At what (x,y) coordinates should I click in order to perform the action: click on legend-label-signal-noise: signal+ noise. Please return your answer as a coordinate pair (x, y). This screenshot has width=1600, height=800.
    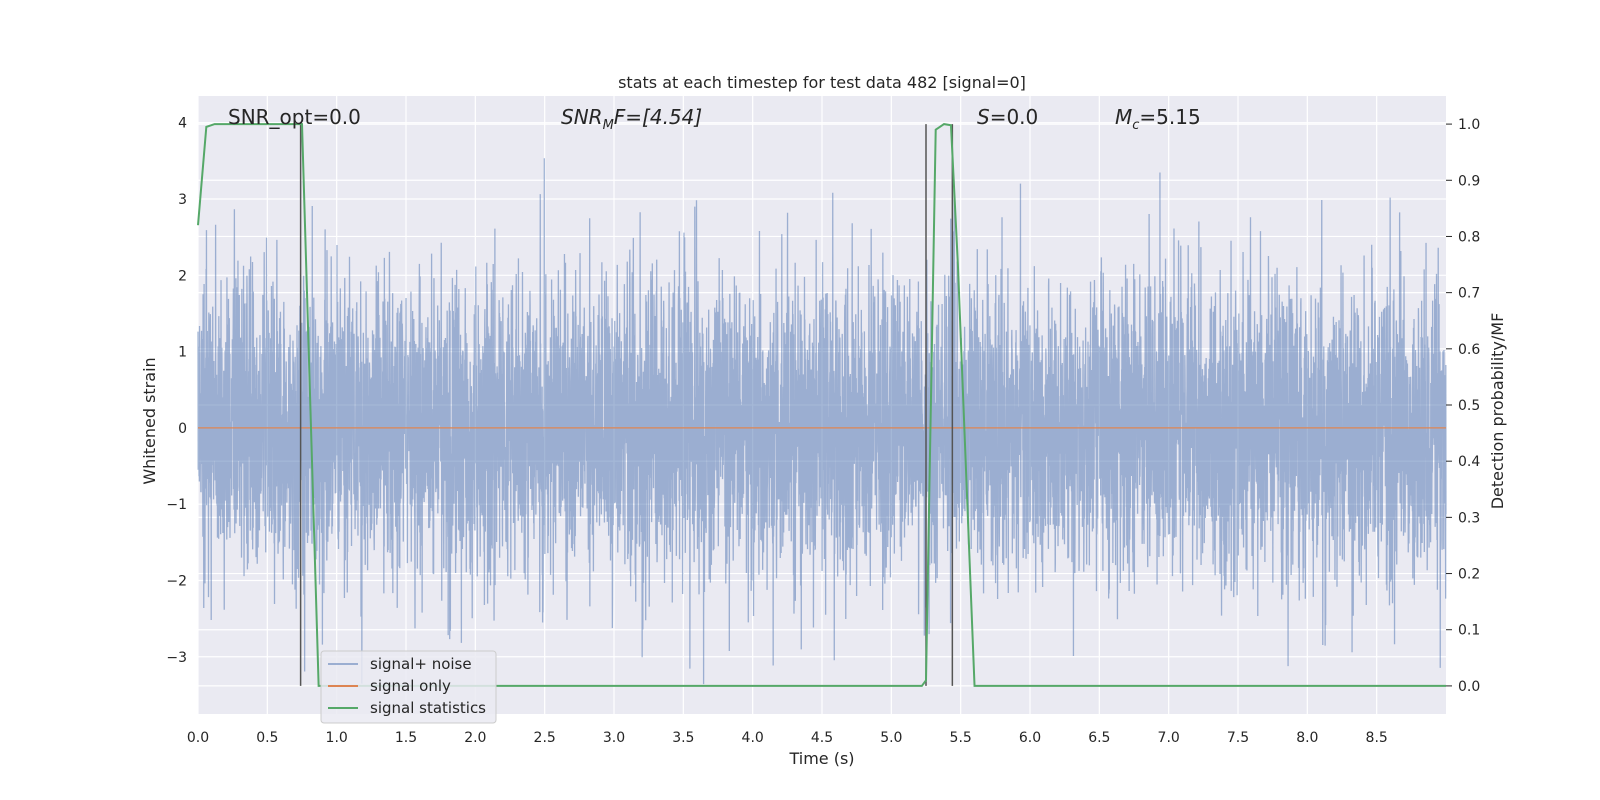
    Looking at the image, I should click on (421, 664).